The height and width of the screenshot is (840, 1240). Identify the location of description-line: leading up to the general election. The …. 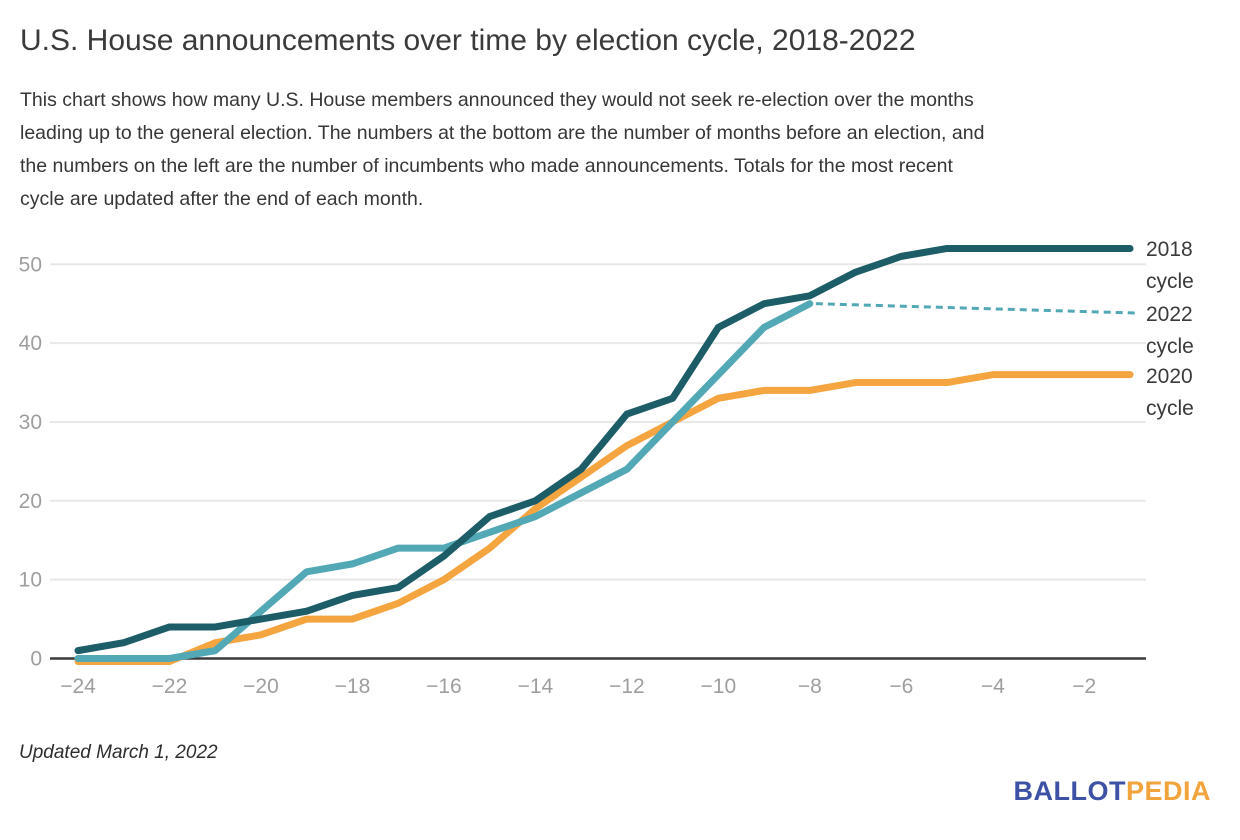
(502, 133).